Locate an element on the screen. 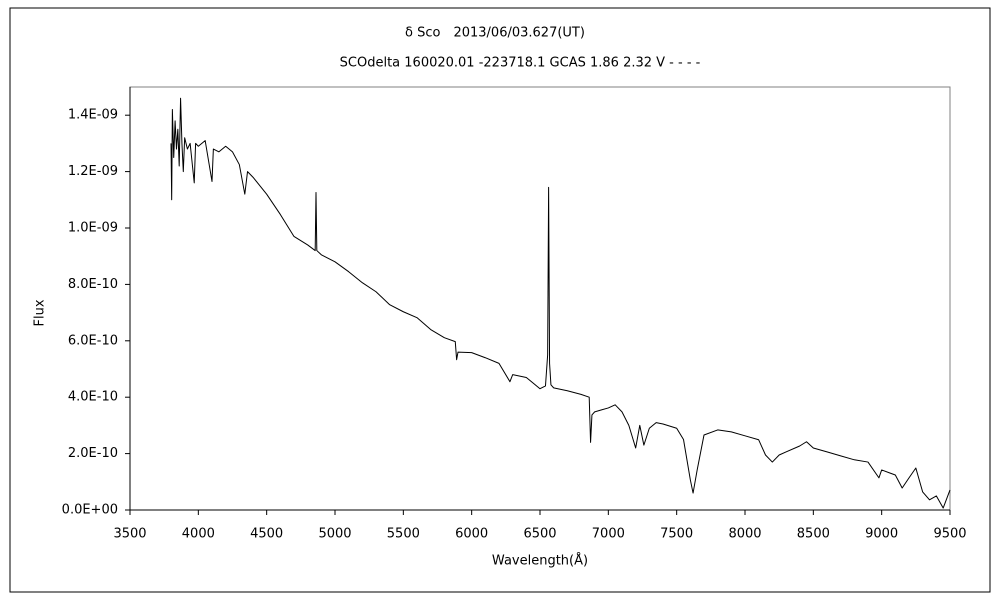 This screenshot has width=1000, height=600. x-tick-label: 8500 is located at coordinates (813, 534).